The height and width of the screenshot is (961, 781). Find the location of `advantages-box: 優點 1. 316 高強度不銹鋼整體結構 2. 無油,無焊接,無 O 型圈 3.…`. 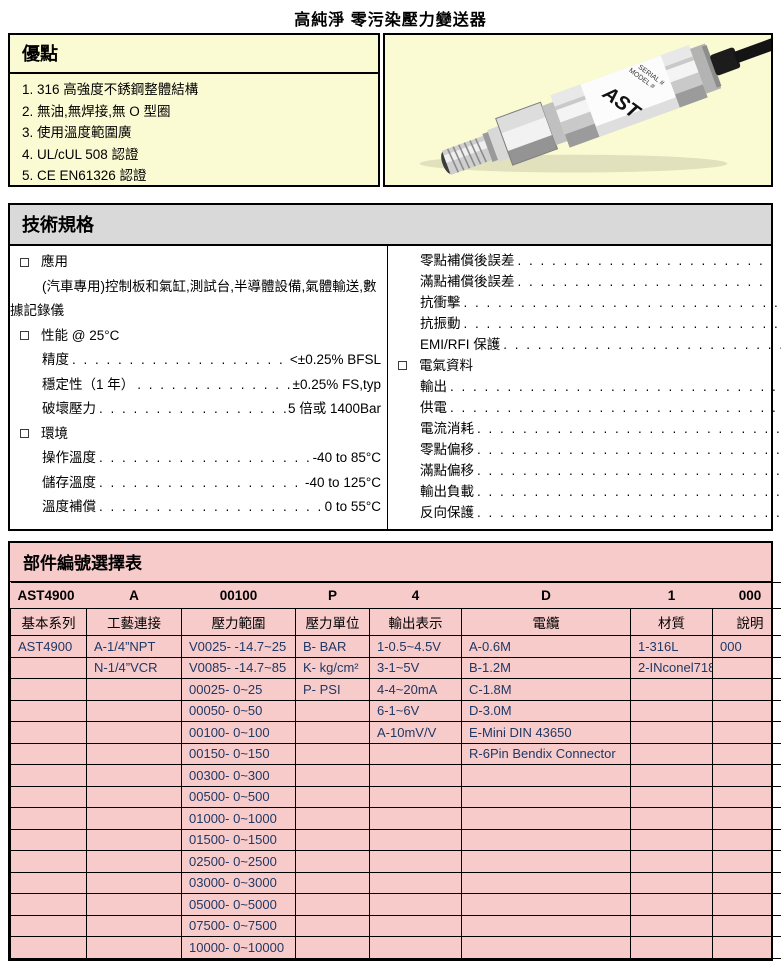

advantages-box: 優點 1. 316 高強度不銹鋼整體結構 2. 無油,無焊接,無 O 型圈 3.… is located at coordinates (194, 110).